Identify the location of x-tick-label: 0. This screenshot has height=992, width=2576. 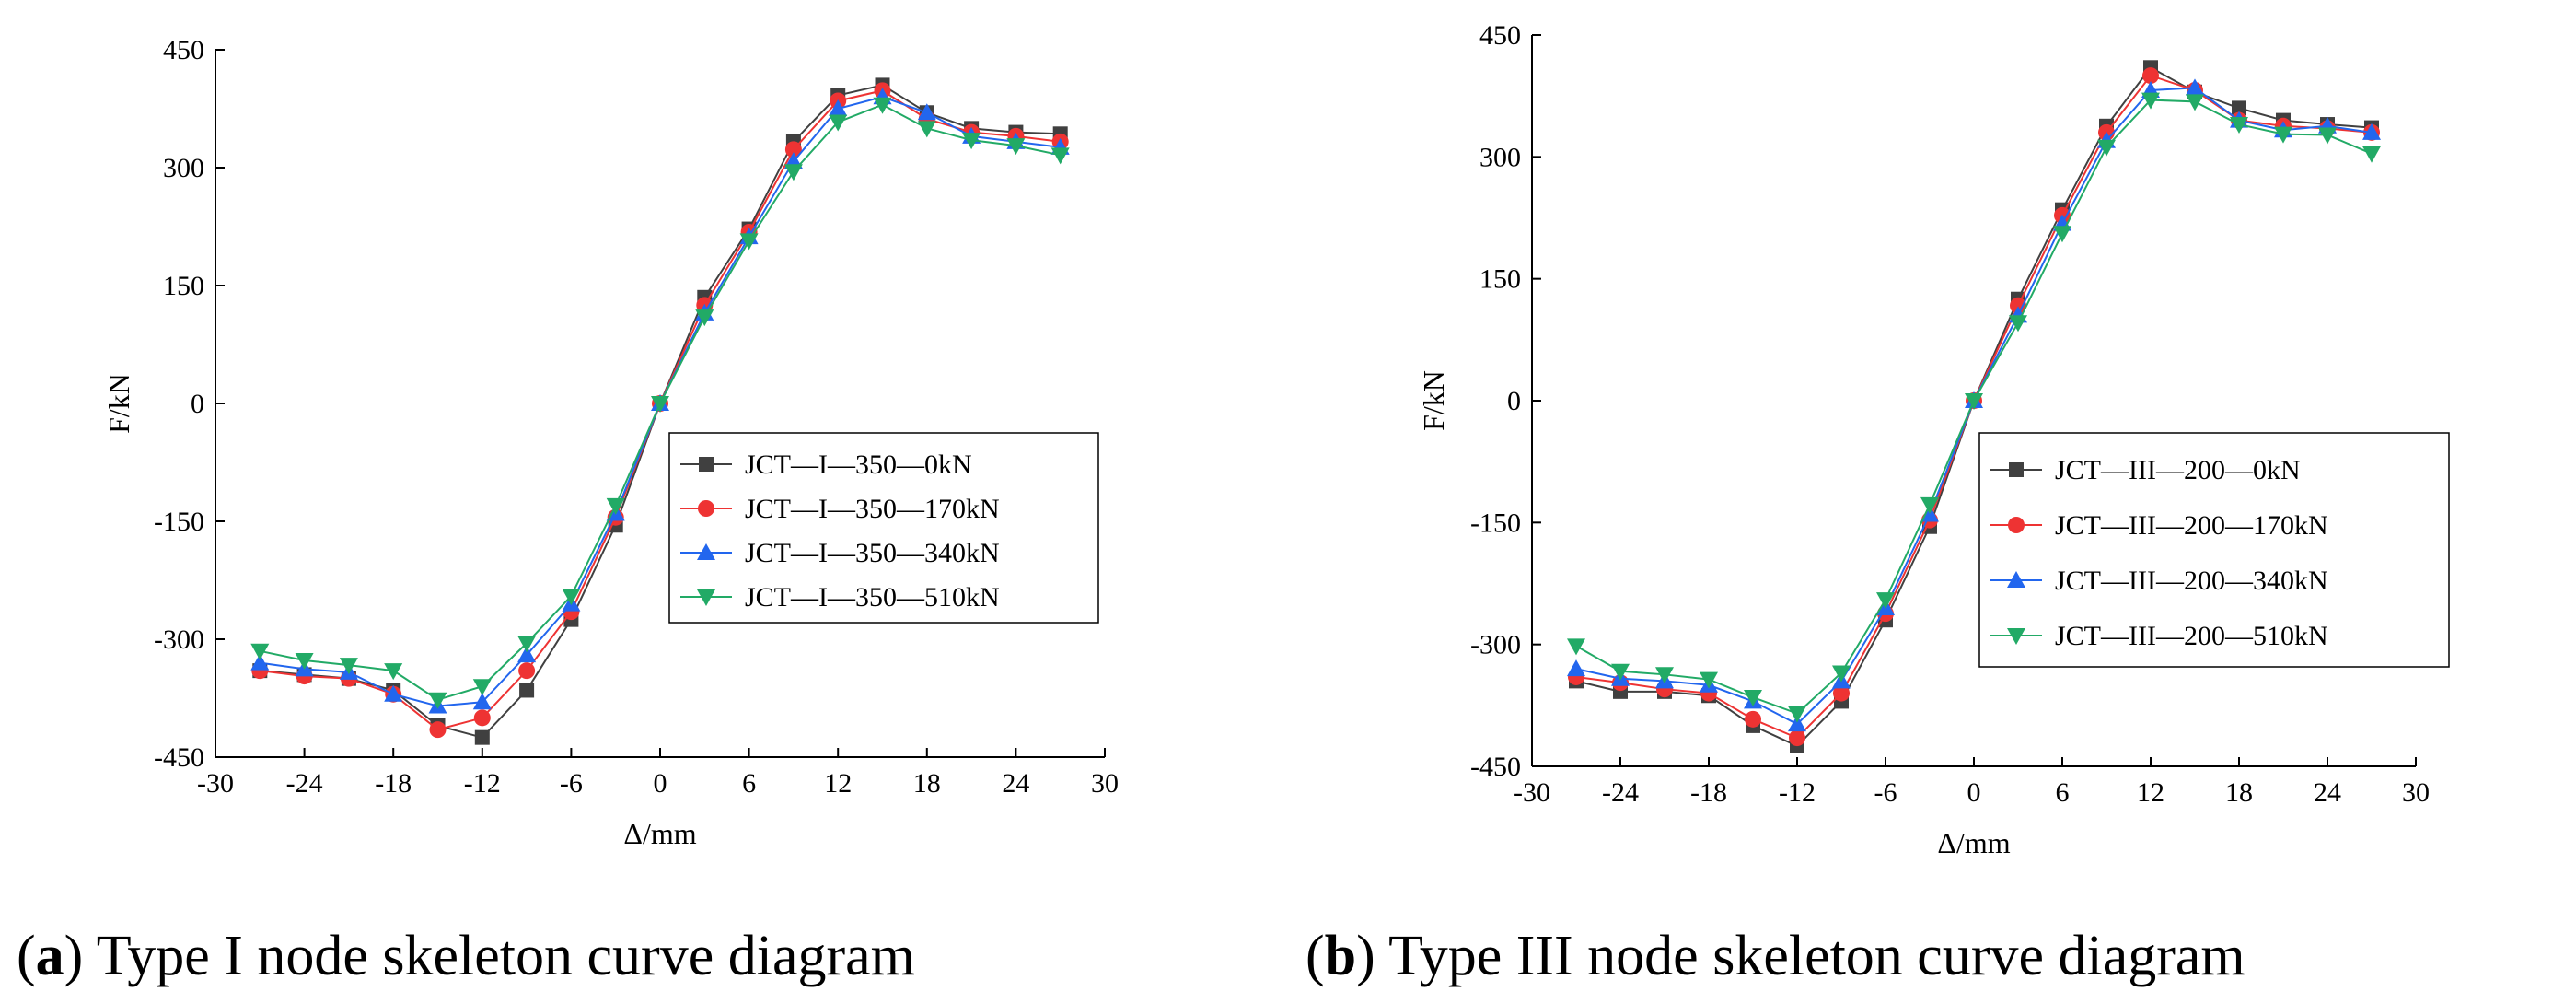
(1974, 792).